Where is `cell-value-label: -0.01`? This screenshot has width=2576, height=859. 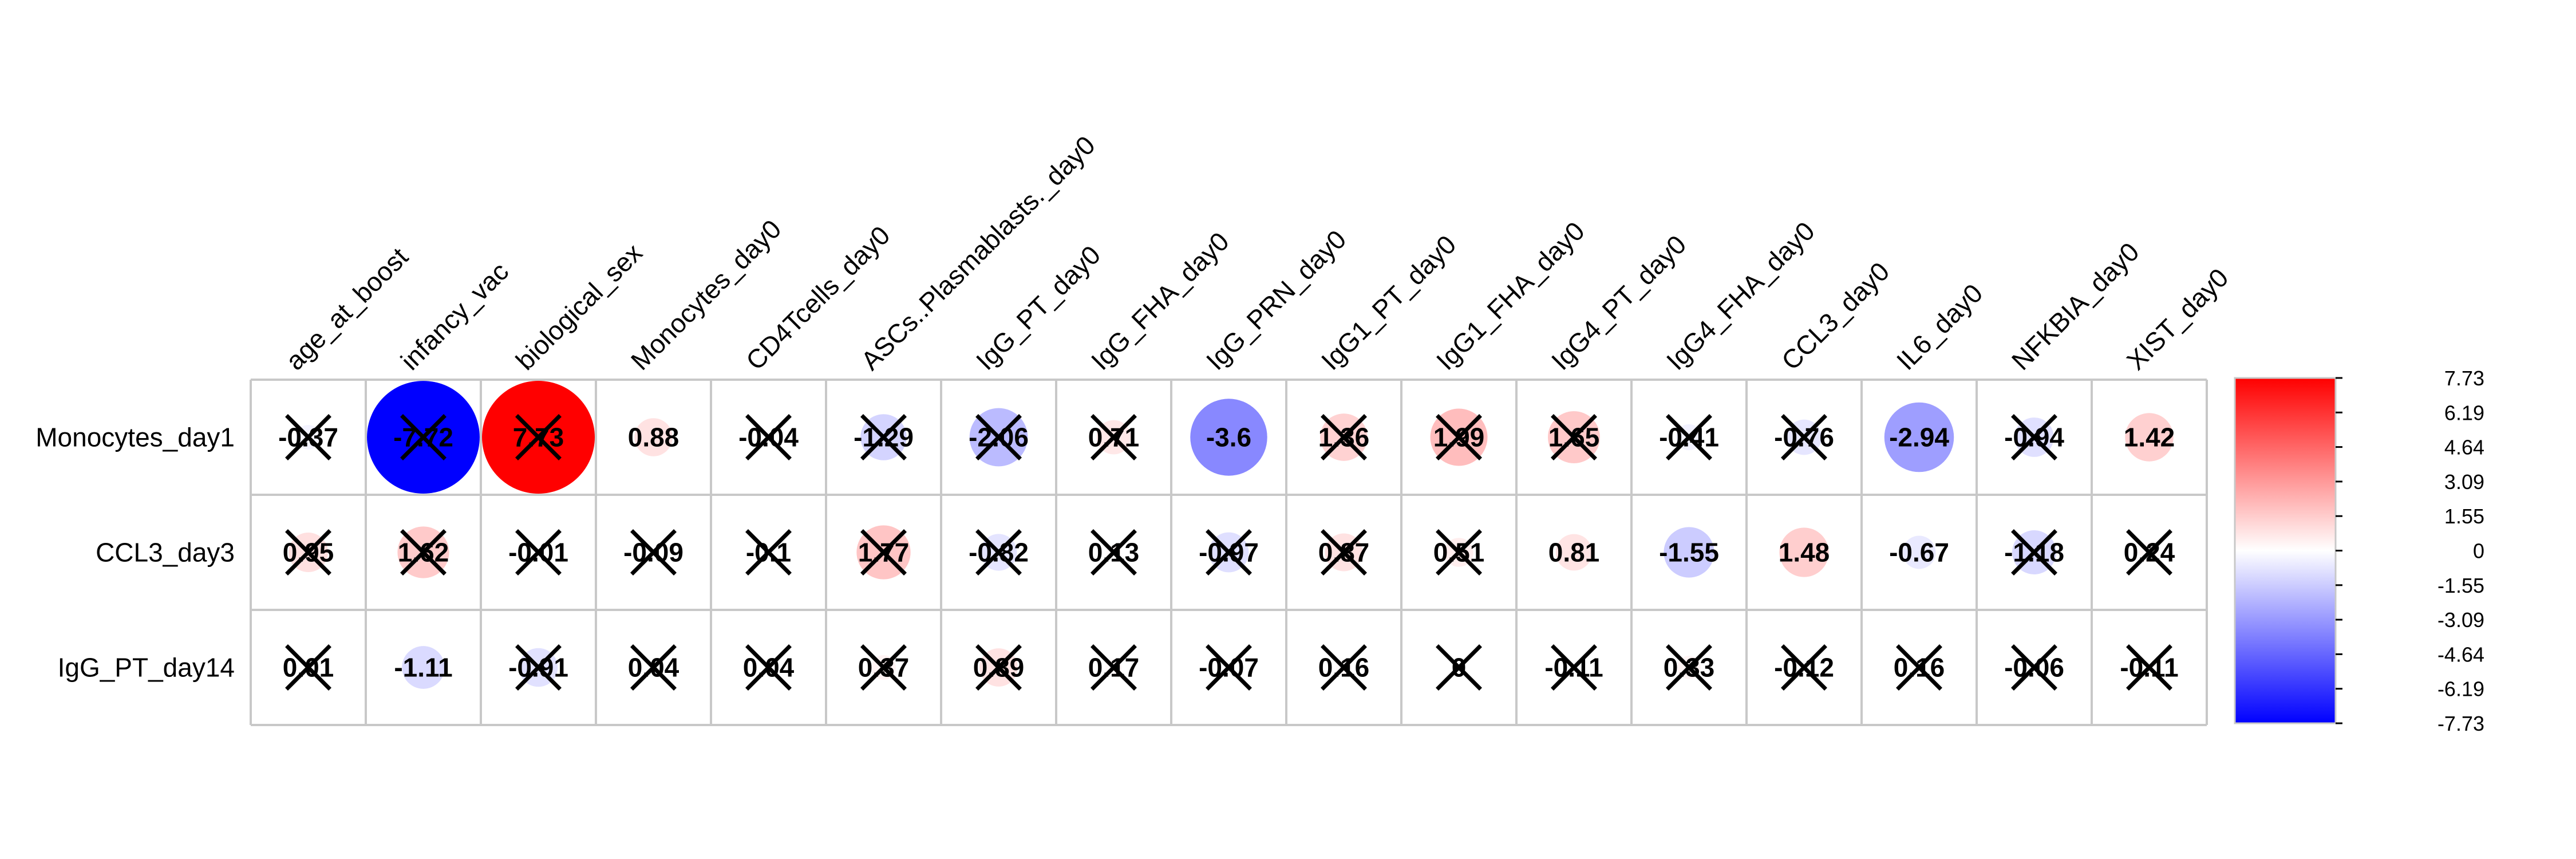
cell-value-label: -0.01 is located at coordinates (538, 553).